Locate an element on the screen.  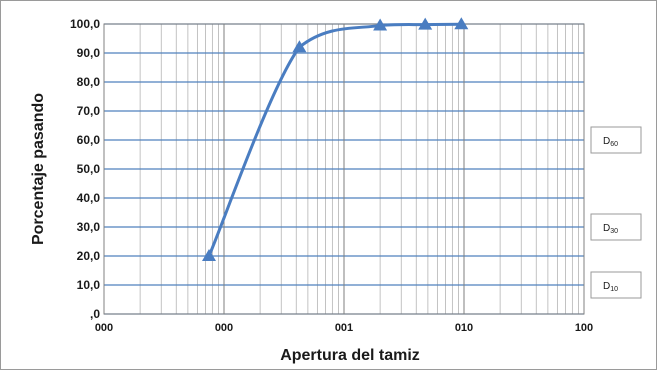
x-axis-title: Apertura del tamiz is located at coordinates (350, 355).